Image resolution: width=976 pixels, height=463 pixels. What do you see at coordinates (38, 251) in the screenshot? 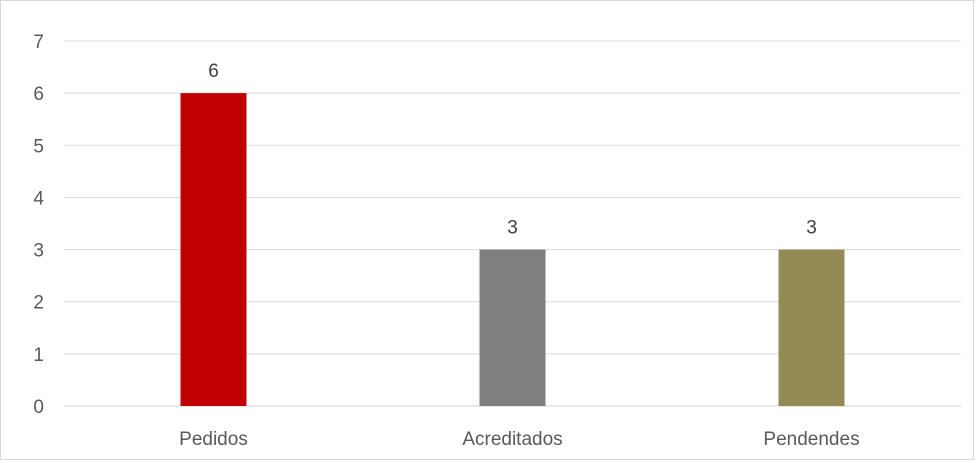
I see `y-tick-label: 3` at bounding box center [38, 251].